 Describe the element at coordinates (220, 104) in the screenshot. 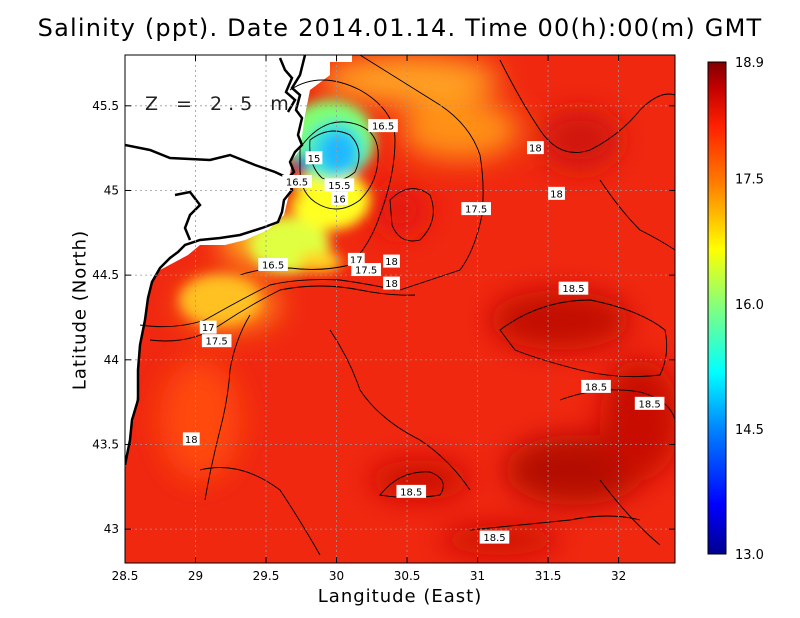

I see `depth-label: Z = 2.5 m` at that location.